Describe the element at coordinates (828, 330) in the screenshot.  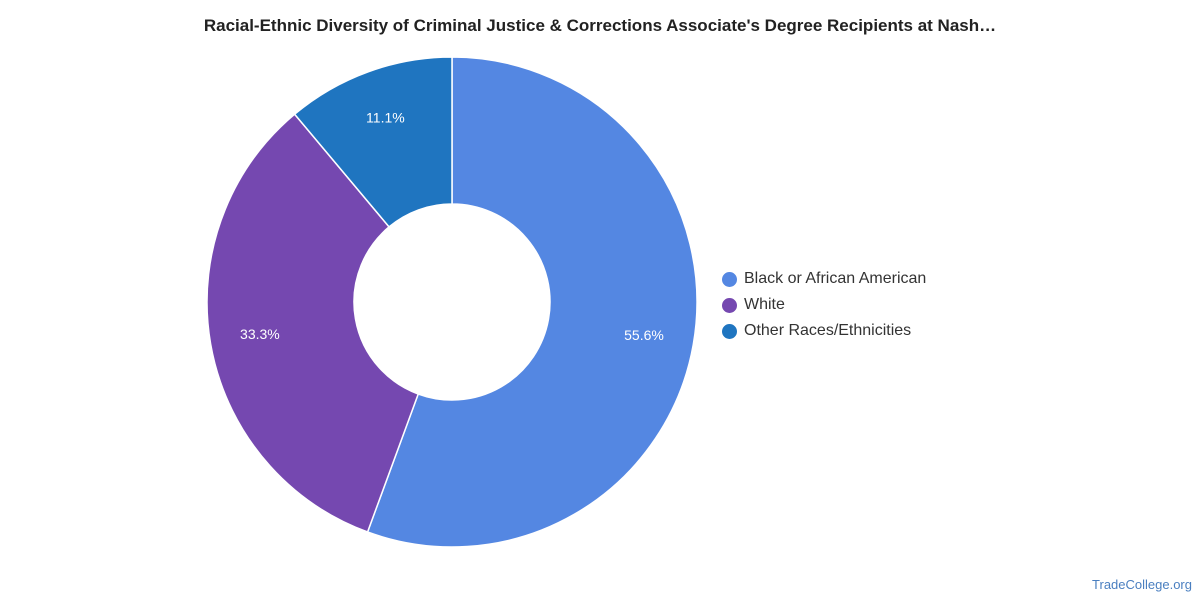
I see `legend-label: Other Races/Ethnicities` at that location.